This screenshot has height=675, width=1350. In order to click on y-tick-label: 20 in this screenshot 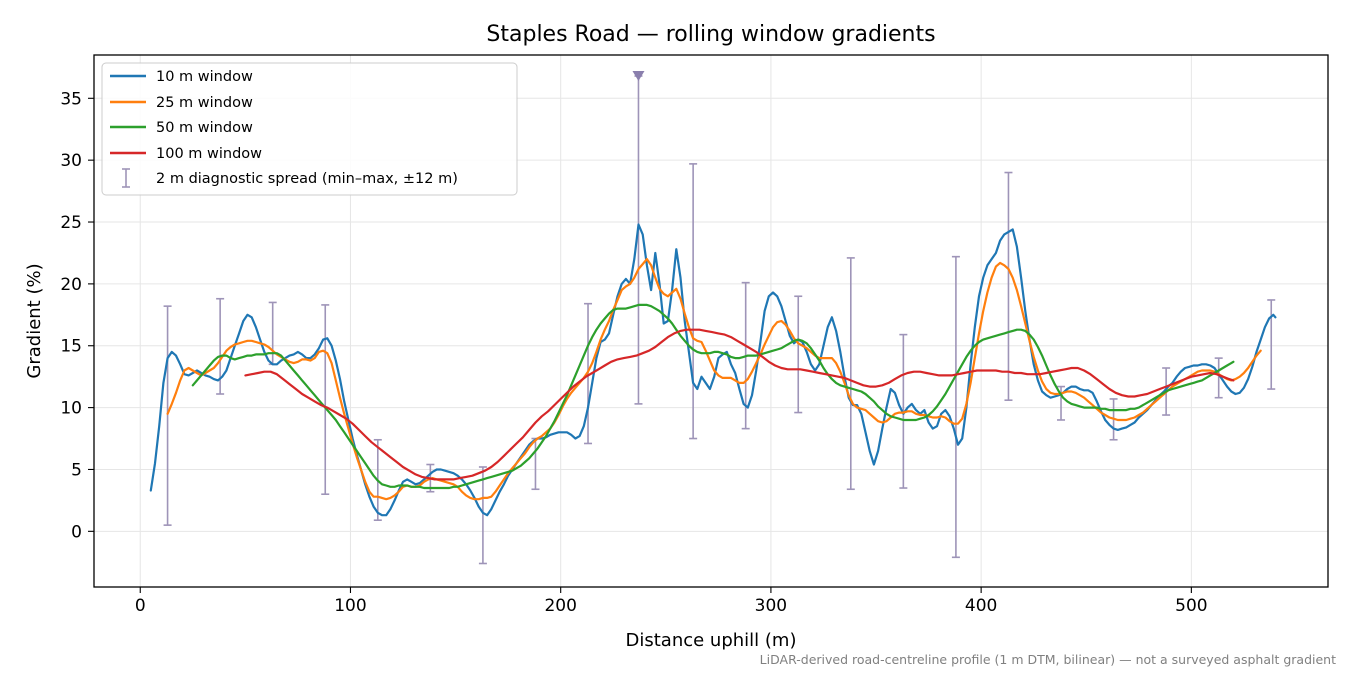, I will do `click(71, 285)`.